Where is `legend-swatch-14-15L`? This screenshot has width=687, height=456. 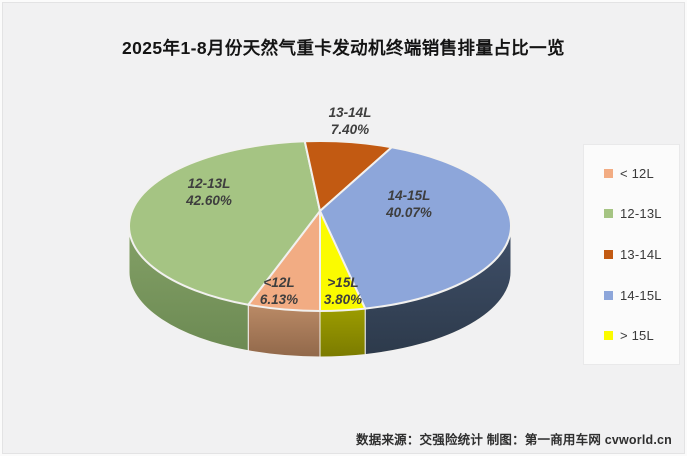
legend-swatch-14-15L is located at coordinates (608, 295).